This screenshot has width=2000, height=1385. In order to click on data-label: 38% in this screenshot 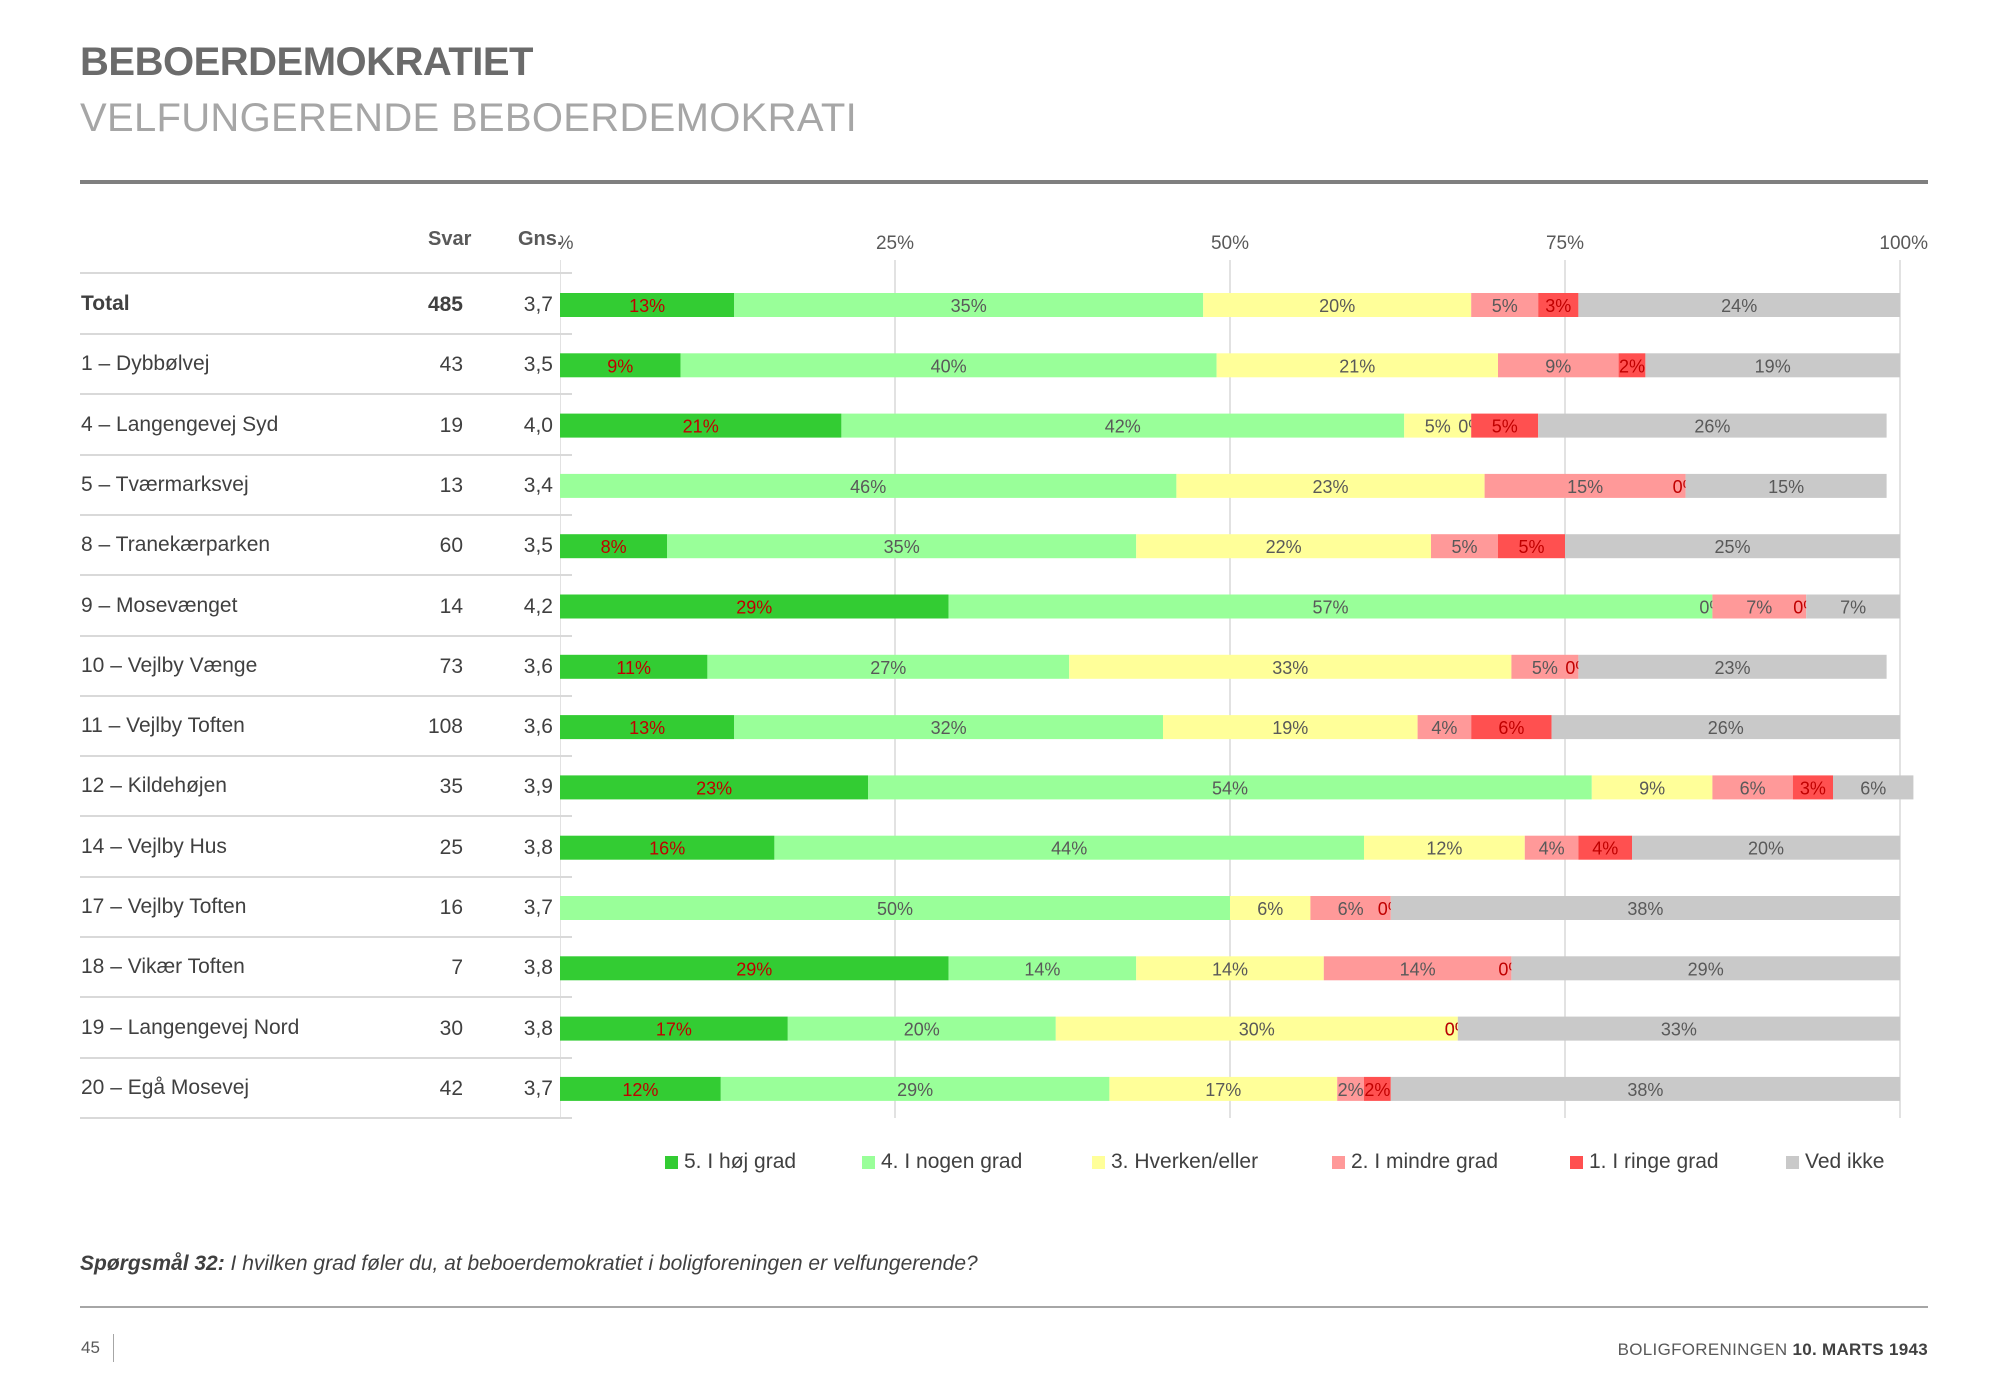, I will do `click(1645, 1090)`.